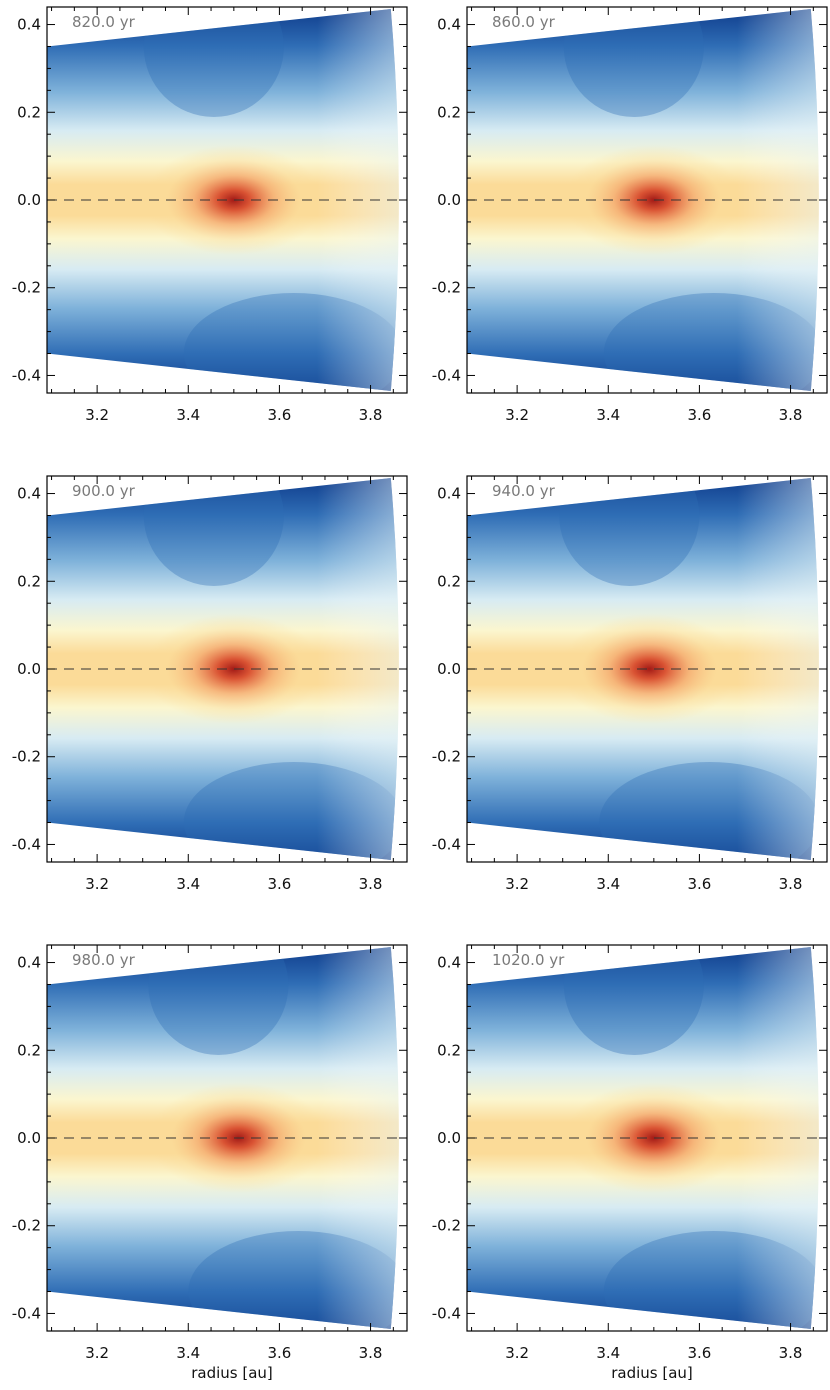  I want to click on time-label: 820.0 yr, so click(104, 22).